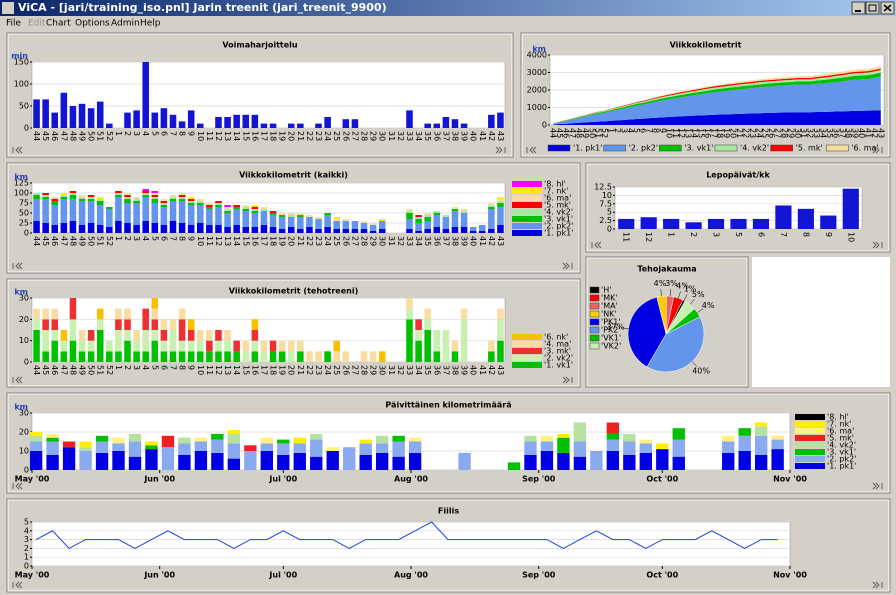 This screenshot has height=595, width=896. What do you see at coordinates (436, 136) in the screenshot?
I see `x-tick-label: 36` at bounding box center [436, 136].